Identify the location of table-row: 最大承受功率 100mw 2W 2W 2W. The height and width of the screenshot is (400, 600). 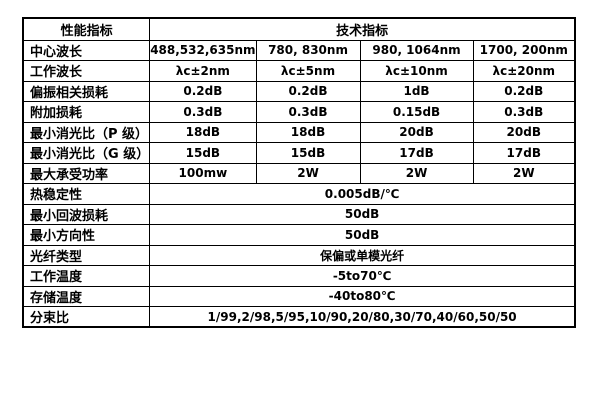
(299, 173).